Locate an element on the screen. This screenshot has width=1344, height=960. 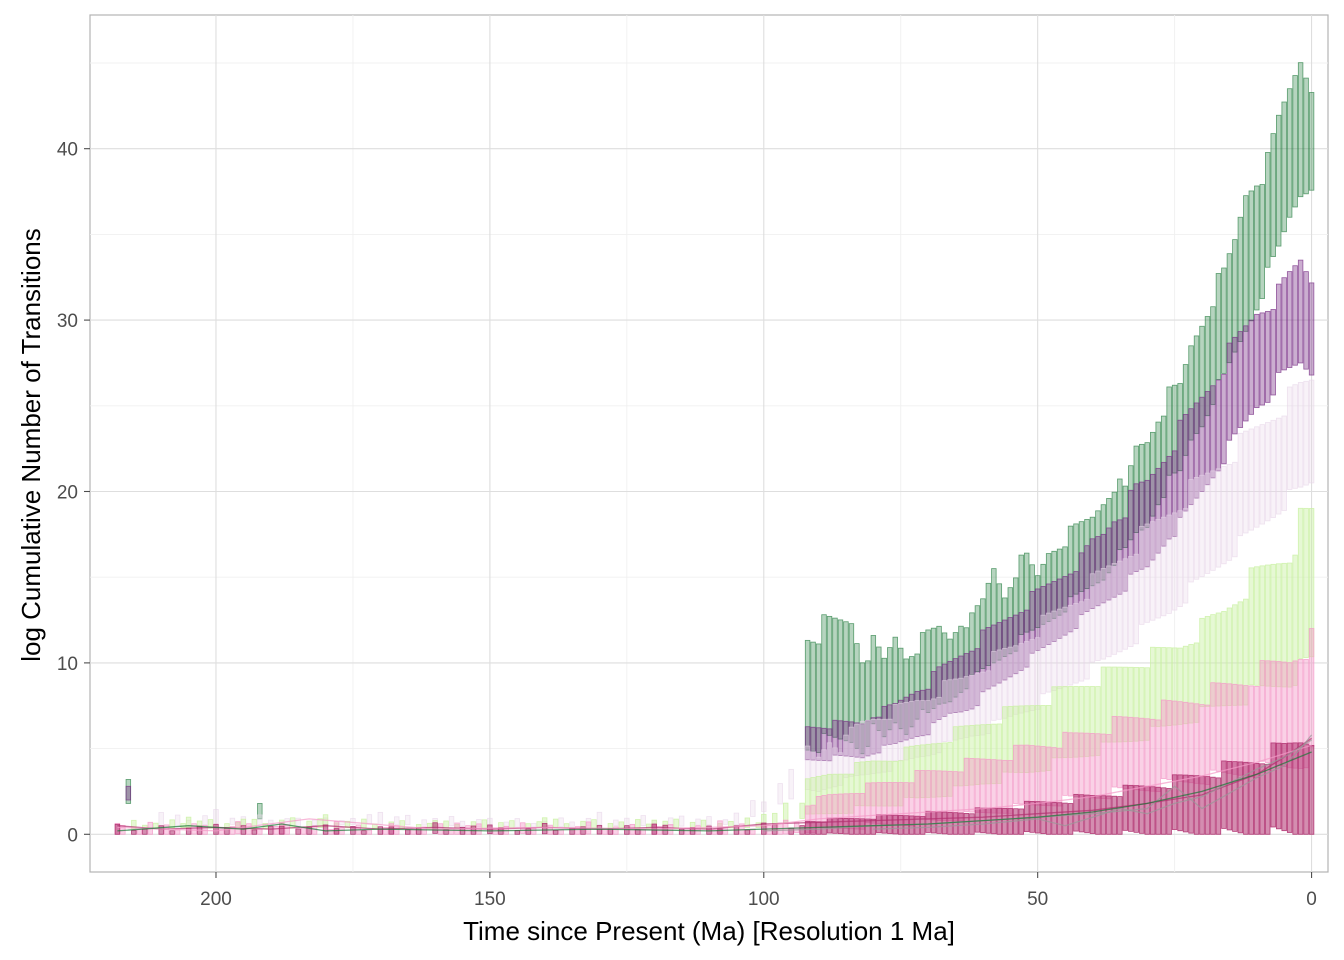
y-axis-ticks: 0 10 20 30 40 is located at coordinates (73, 493).